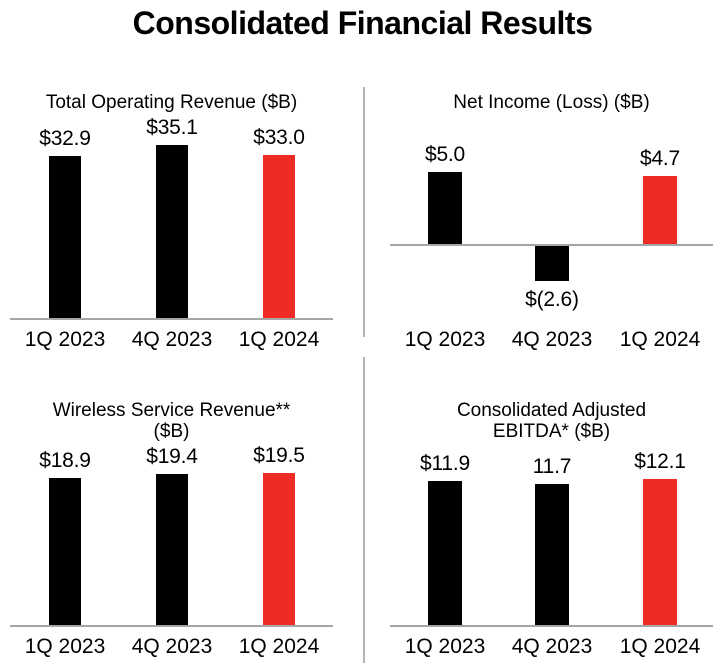  I want to click on chart-title: Wireless Service Revenue** ($B), so click(172, 421).